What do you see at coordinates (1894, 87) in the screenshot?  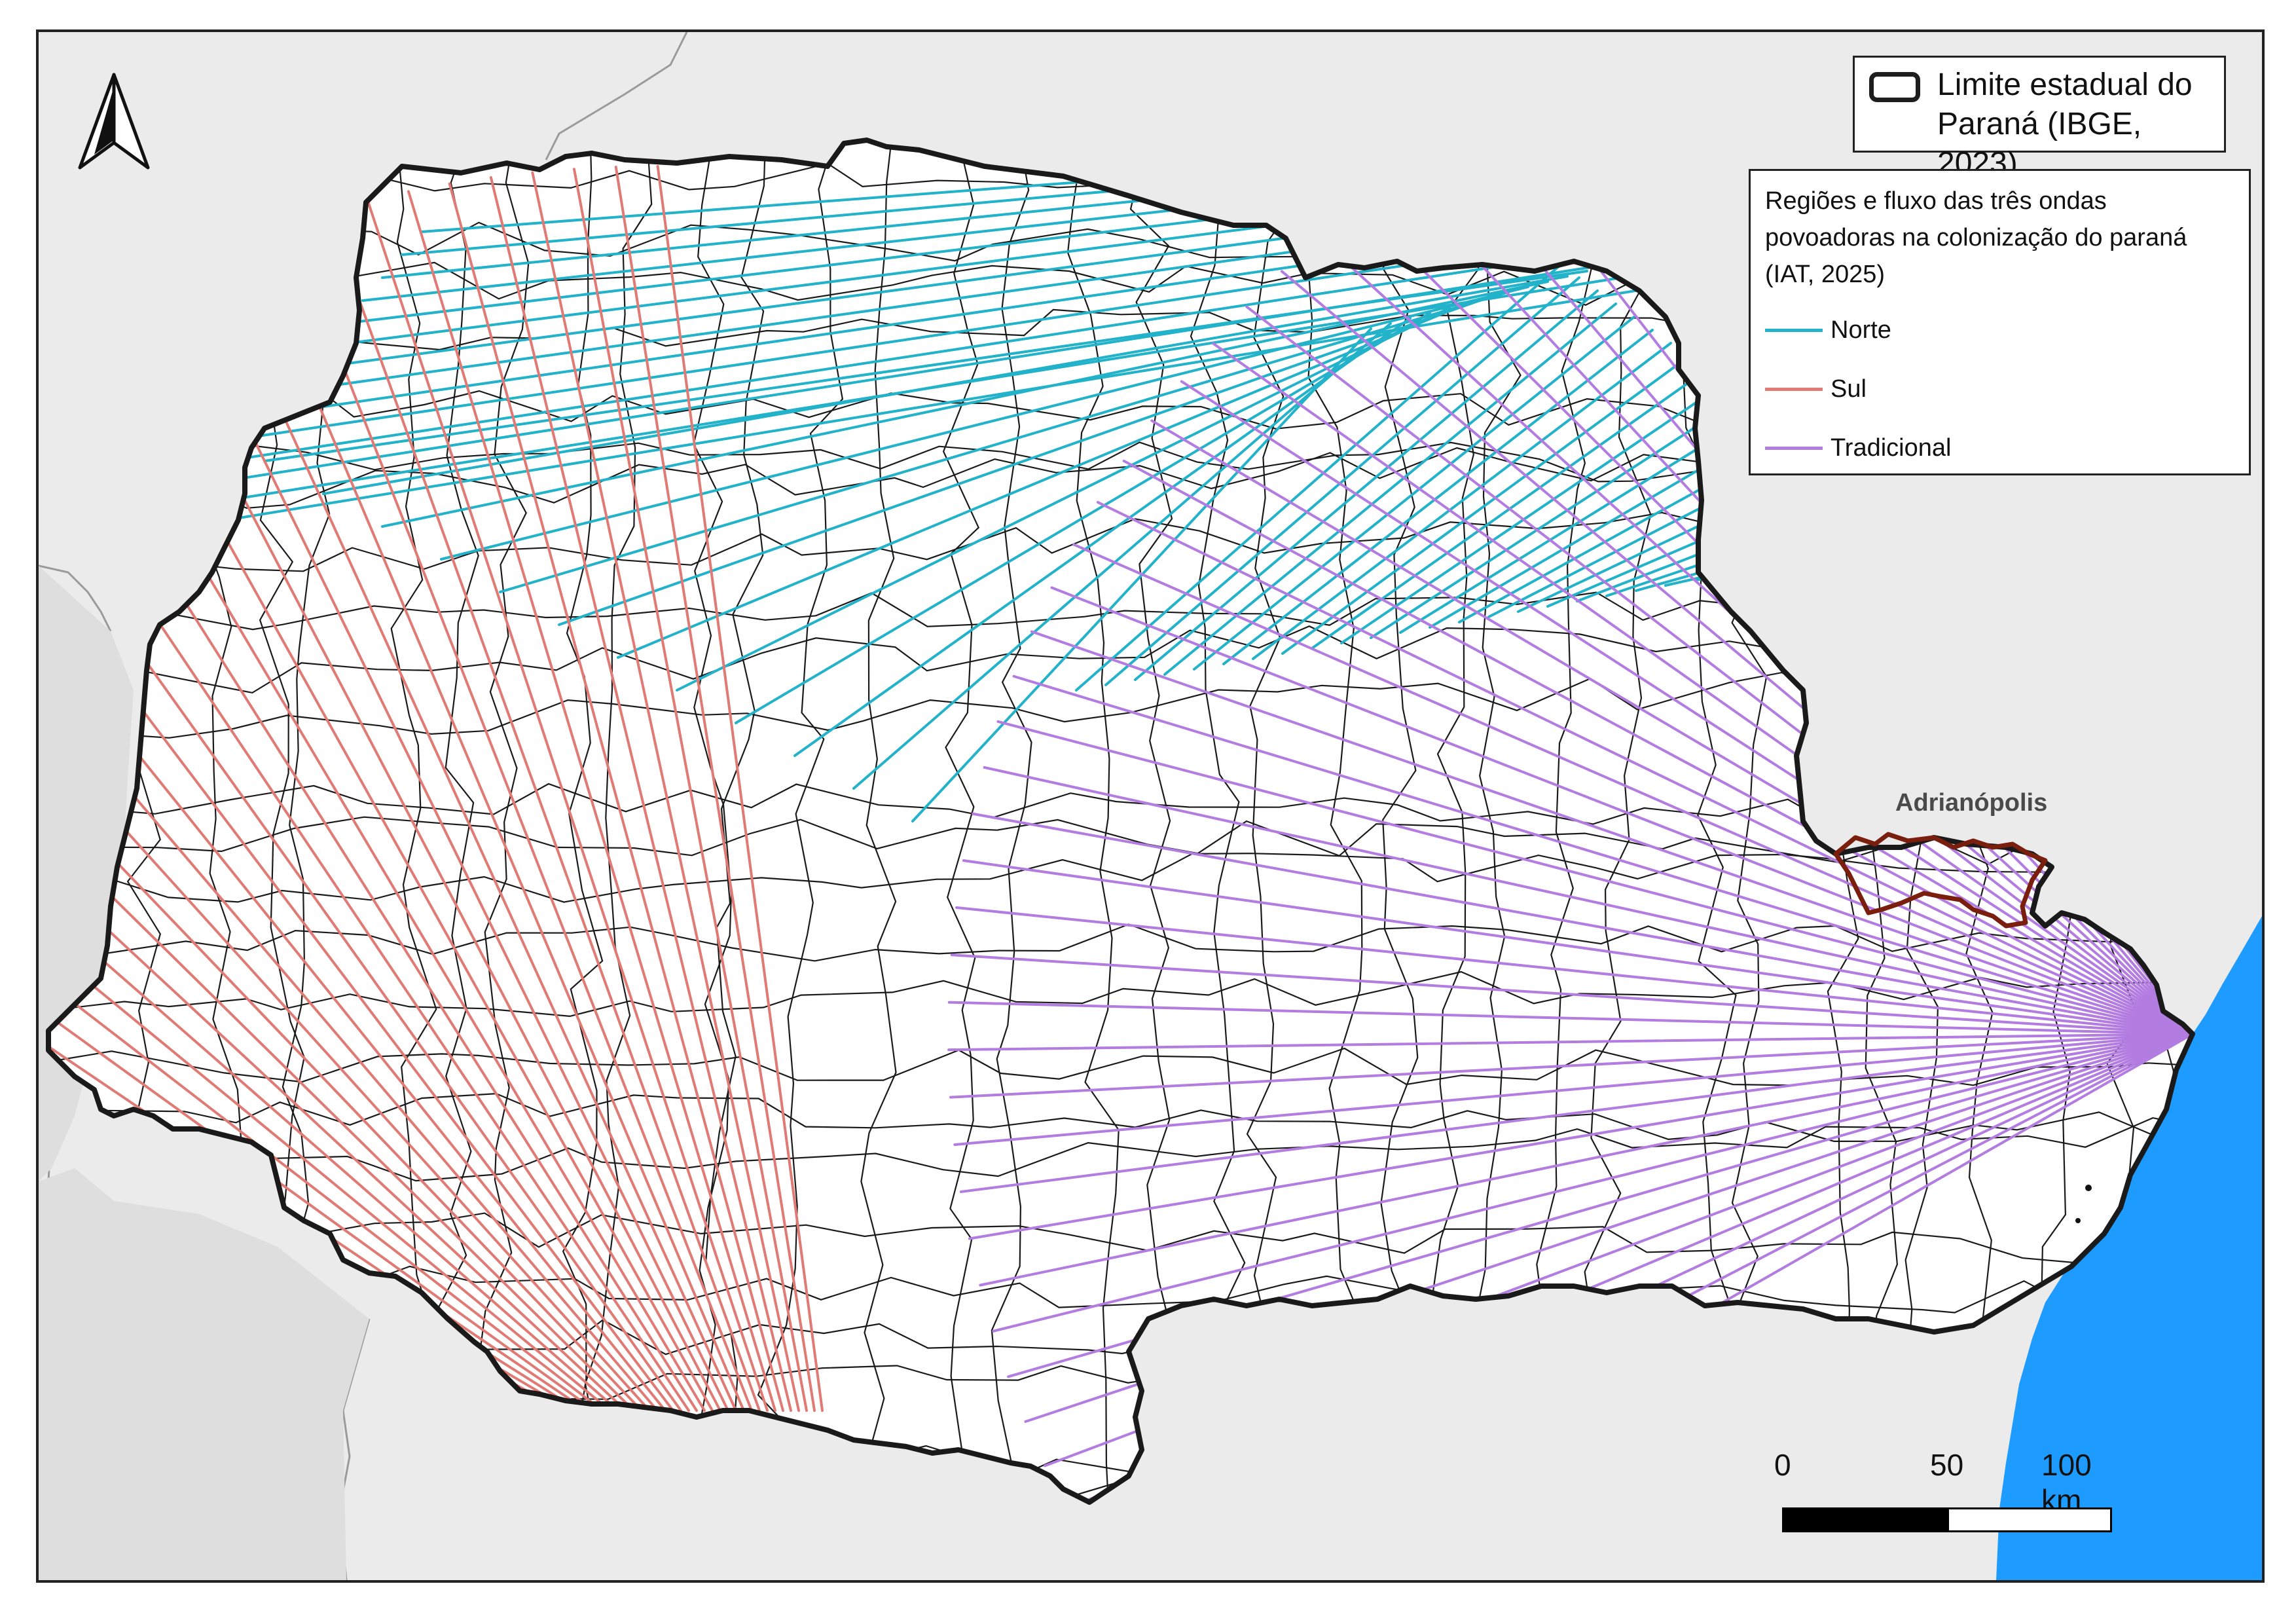 I see `boundary-swatch-icon` at bounding box center [1894, 87].